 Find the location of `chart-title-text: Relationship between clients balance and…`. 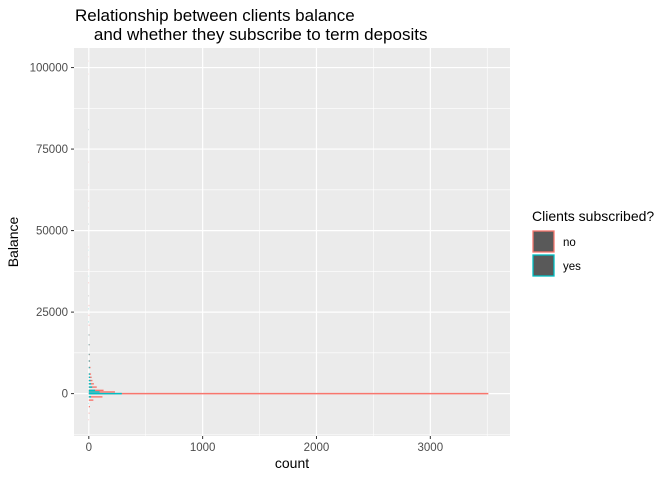

chart-title-text: Relationship between clients balance and… is located at coordinates (251, 25).